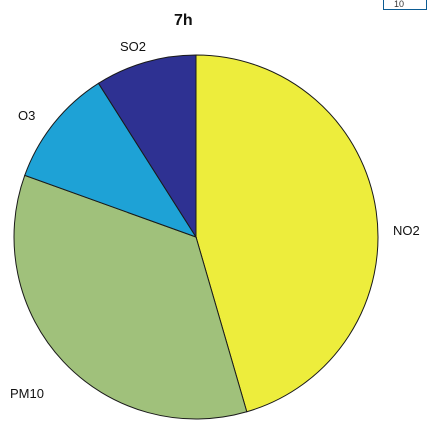 Image resolution: width=427 pixels, height=432 pixels. I want to click on pie-label-so2: SO2, so click(133, 46).